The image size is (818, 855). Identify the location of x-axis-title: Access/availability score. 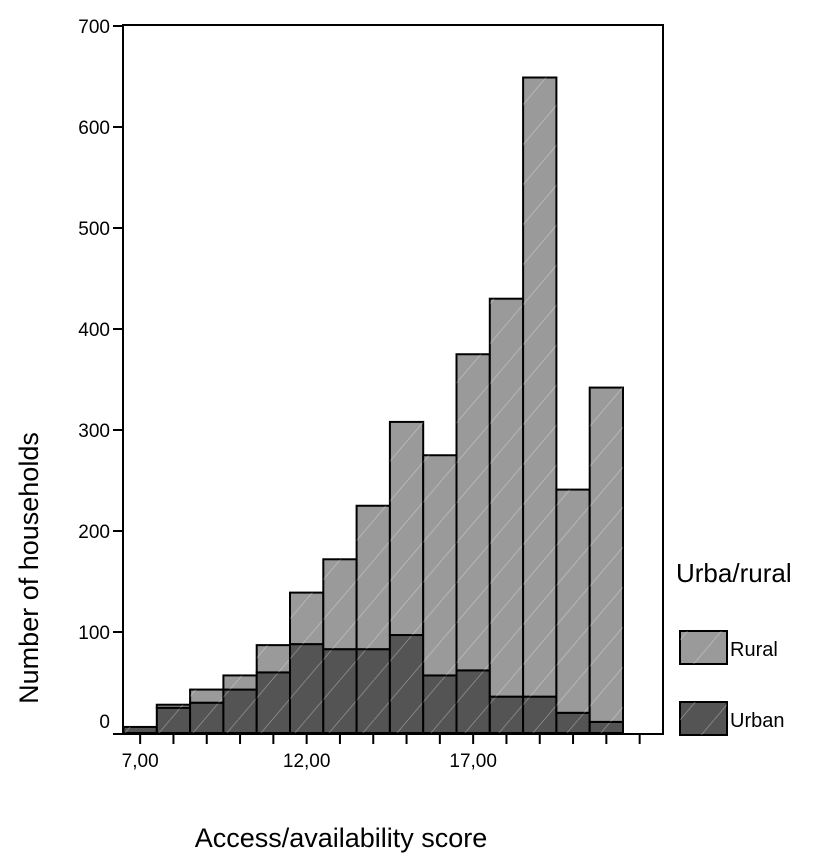
(341, 838).